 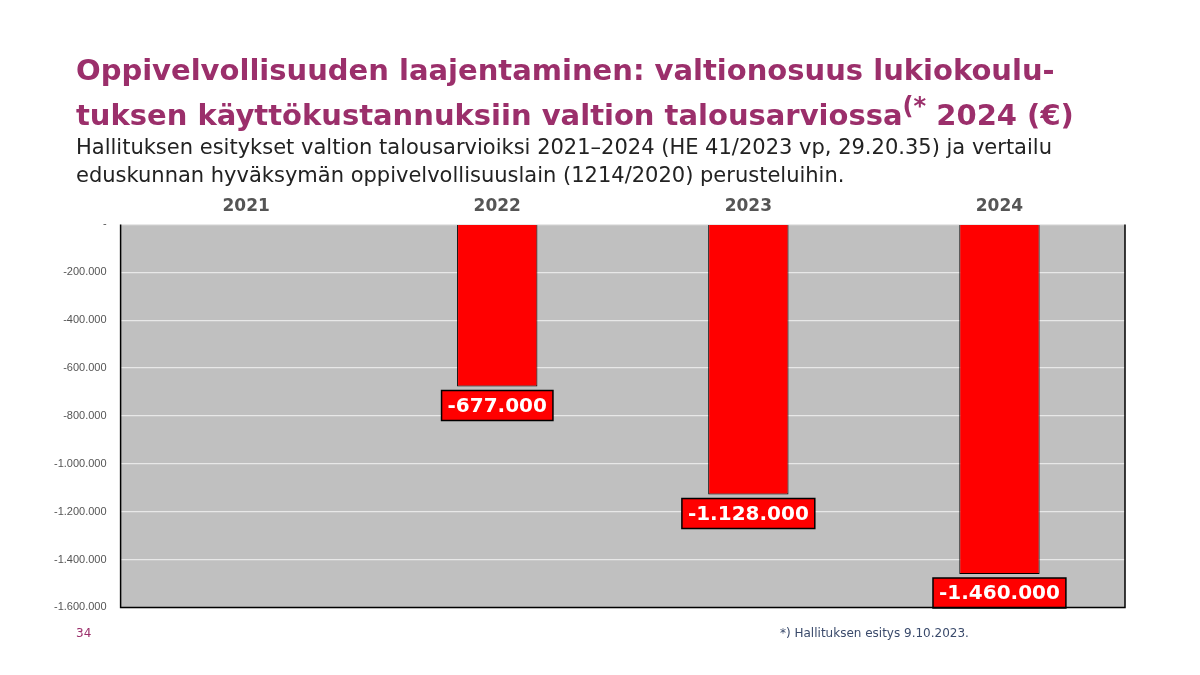 What do you see at coordinates (104, 223) in the screenshot?
I see `y-tick-label: -` at bounding box center [104, 223].